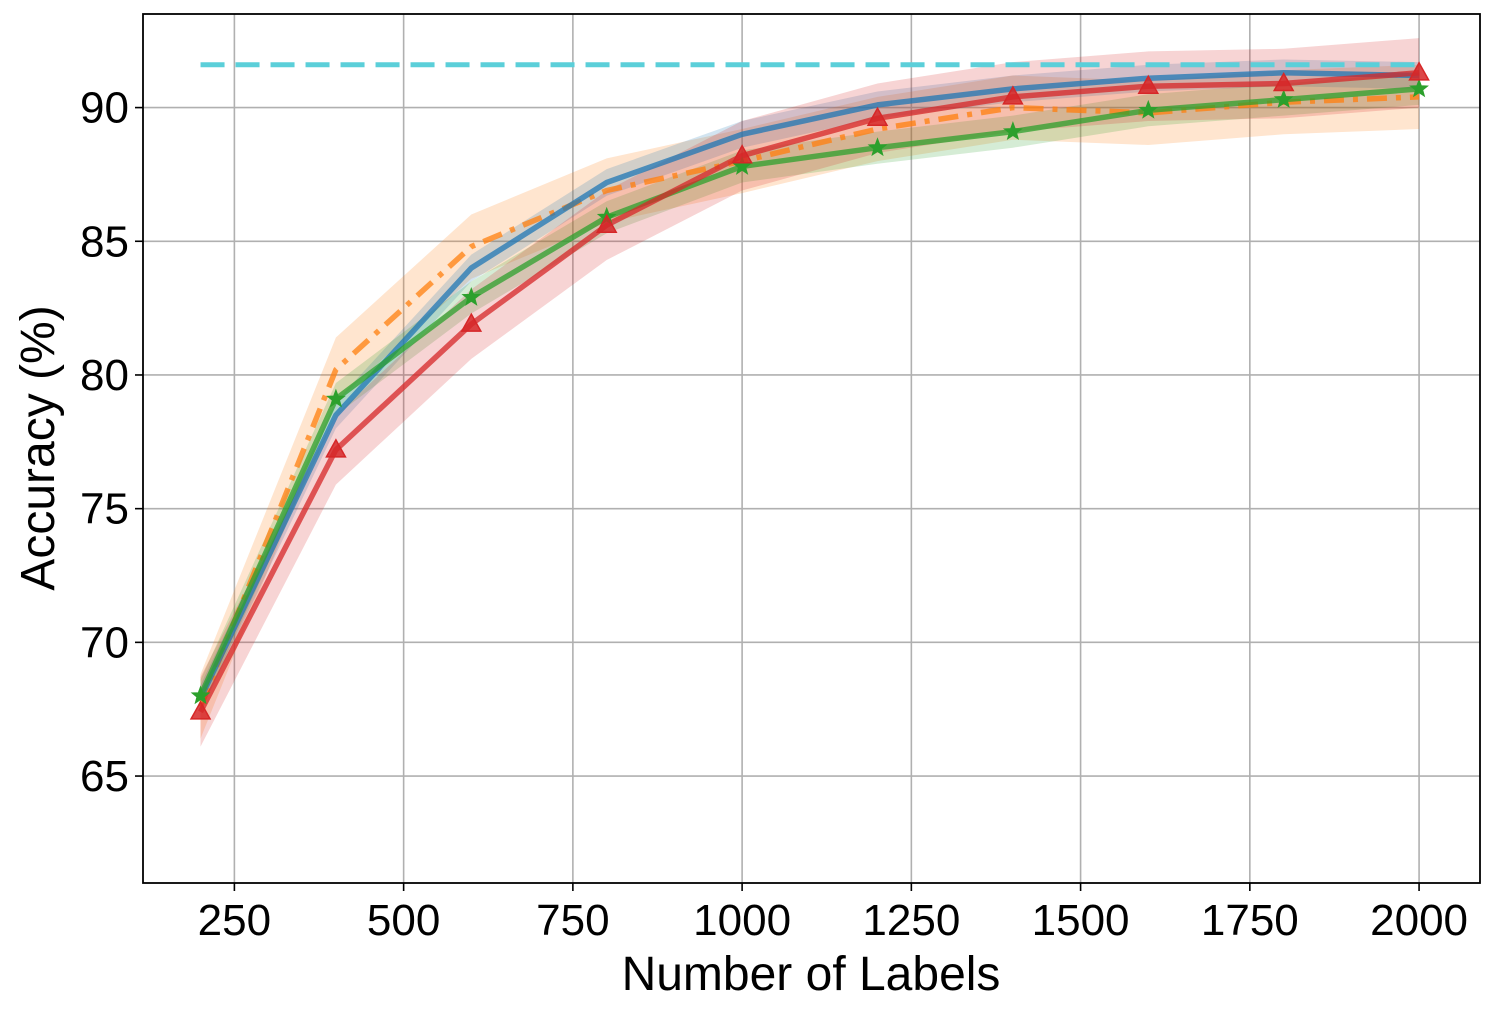  I want to click on x-tick-label: 1750, so click(1250, 920).